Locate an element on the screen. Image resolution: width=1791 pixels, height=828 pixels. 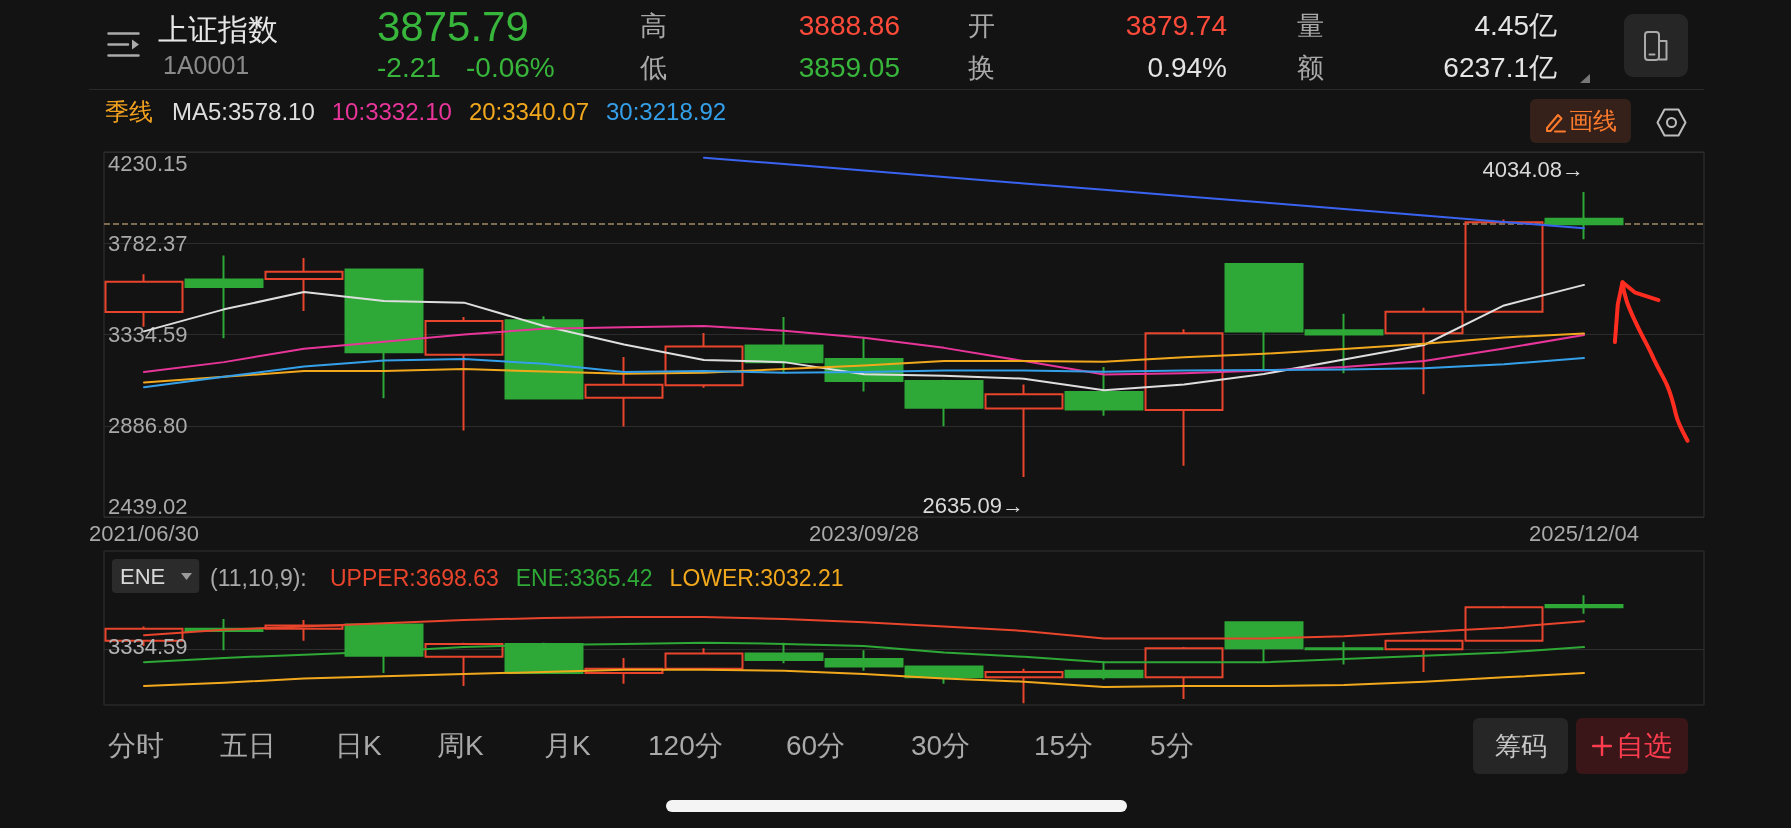
y-tick-label: 3782.37 is located at coordinates (148, 243).